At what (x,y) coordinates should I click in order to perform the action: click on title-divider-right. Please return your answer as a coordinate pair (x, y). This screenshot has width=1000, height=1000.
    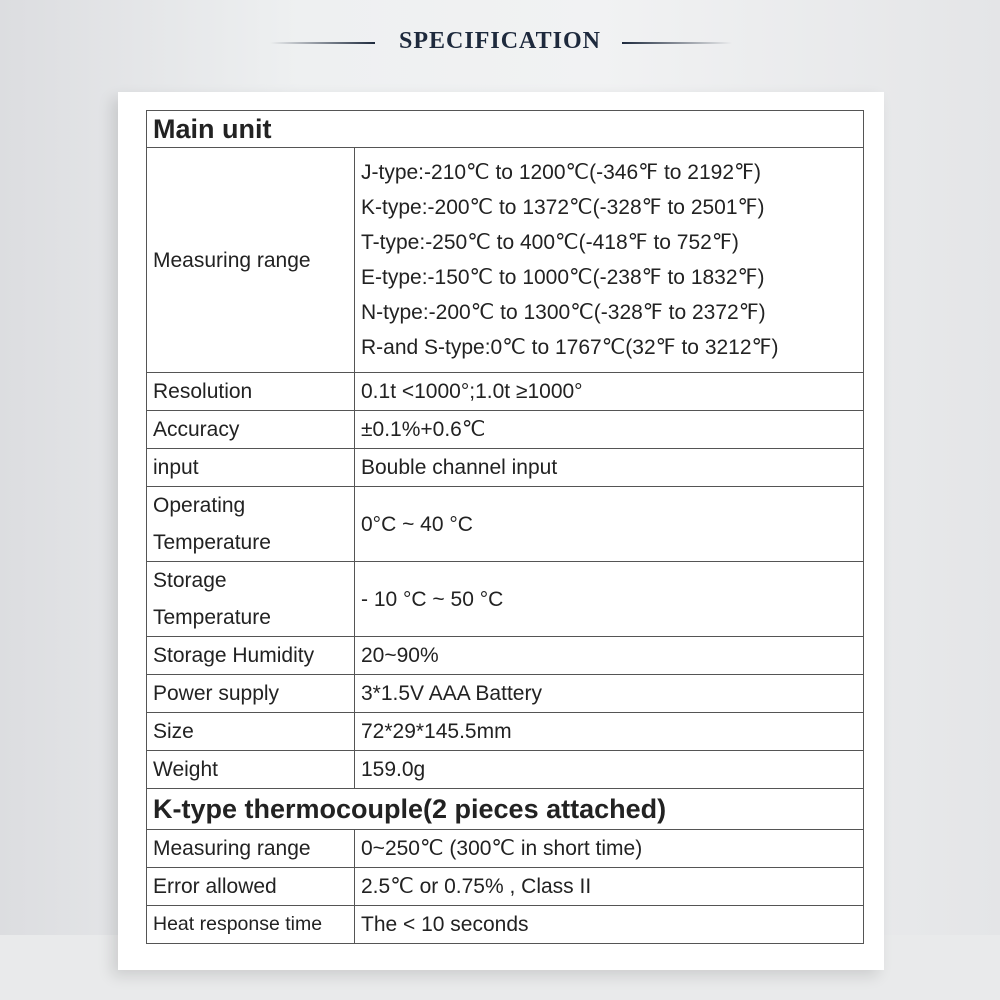
    Looking at the image, I should click on (677, 43).